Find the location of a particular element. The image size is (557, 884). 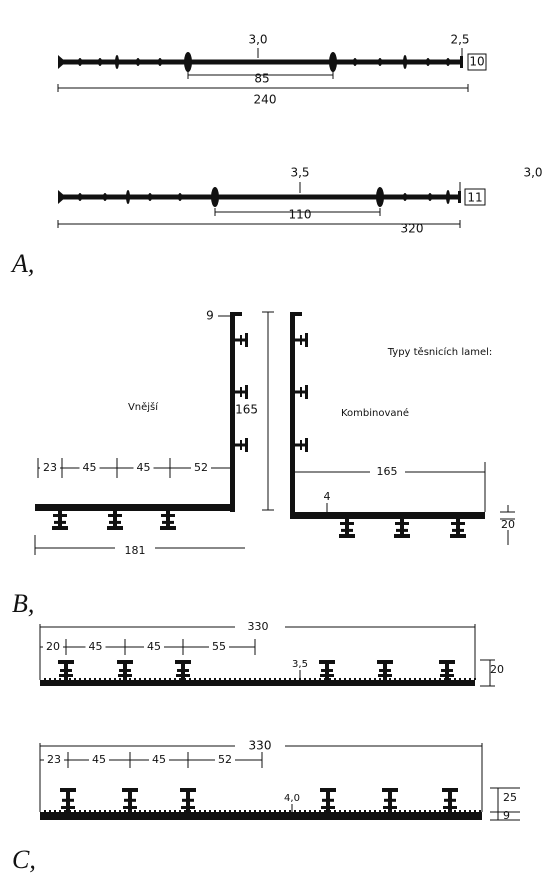

dimension-label: 320 is located at coordinates (412, 229).